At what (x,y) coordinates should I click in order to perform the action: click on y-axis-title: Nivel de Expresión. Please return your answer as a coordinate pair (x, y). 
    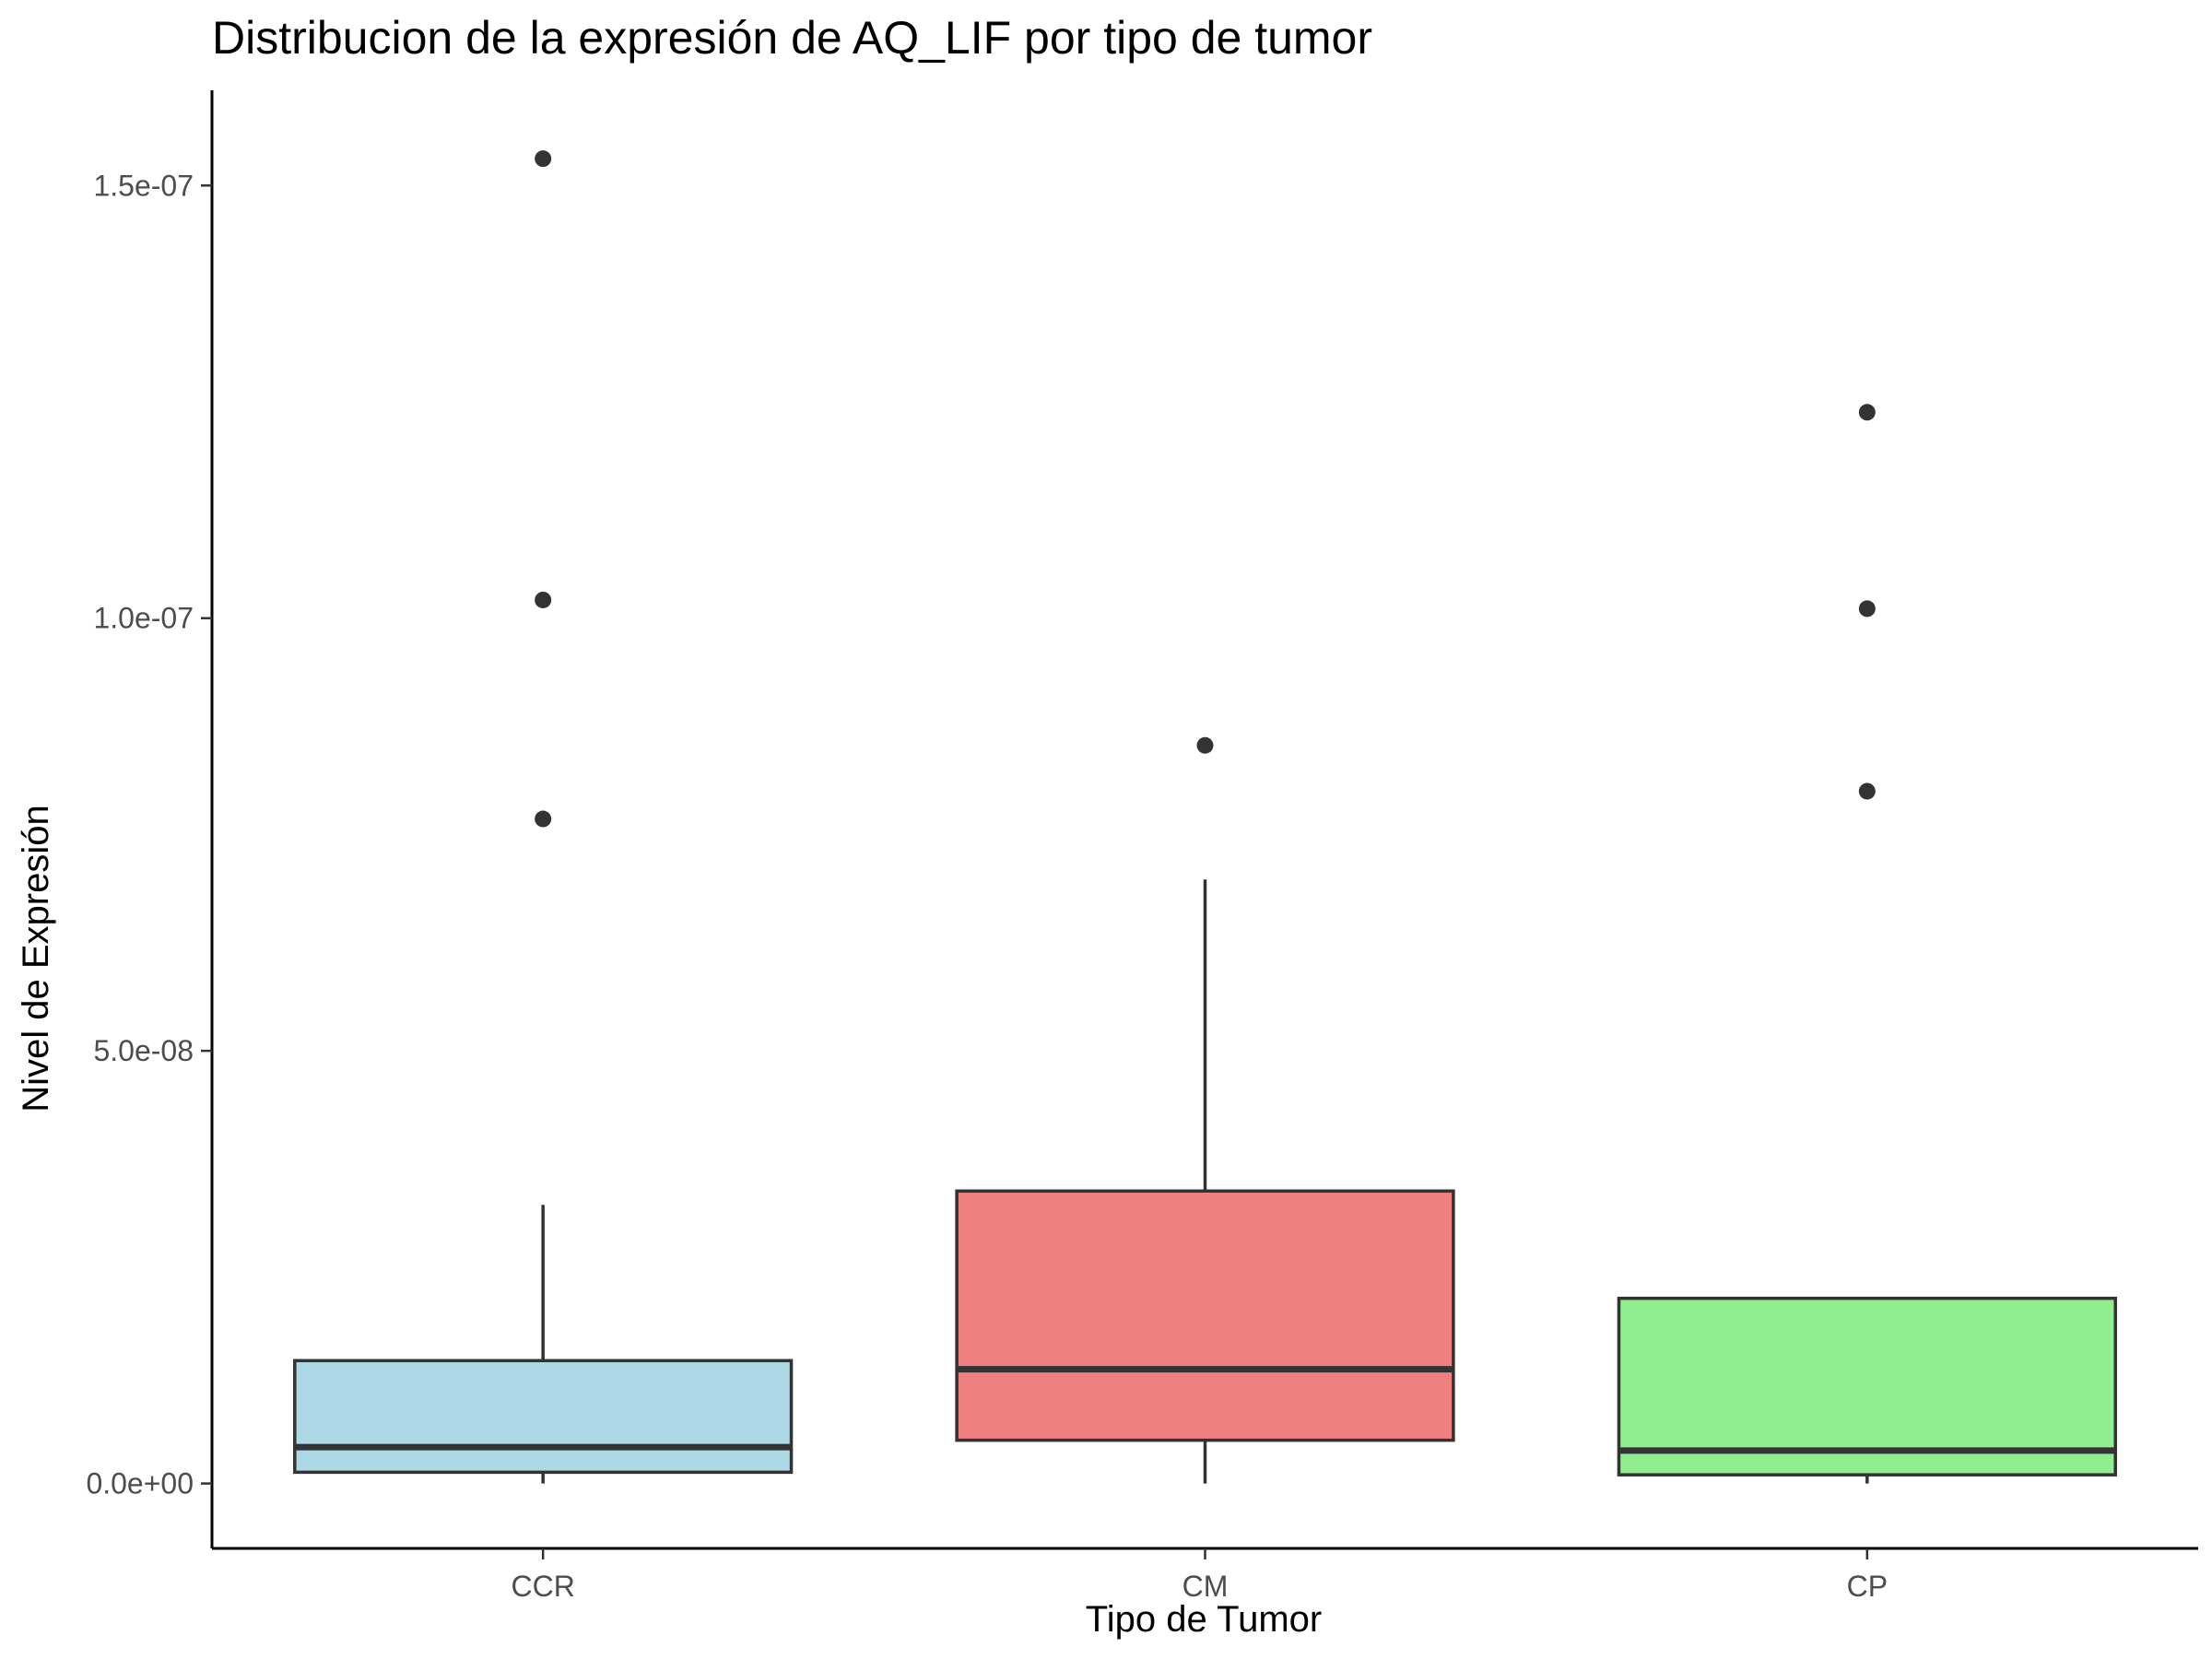
    Looking at the image, I should click on (36, 958).